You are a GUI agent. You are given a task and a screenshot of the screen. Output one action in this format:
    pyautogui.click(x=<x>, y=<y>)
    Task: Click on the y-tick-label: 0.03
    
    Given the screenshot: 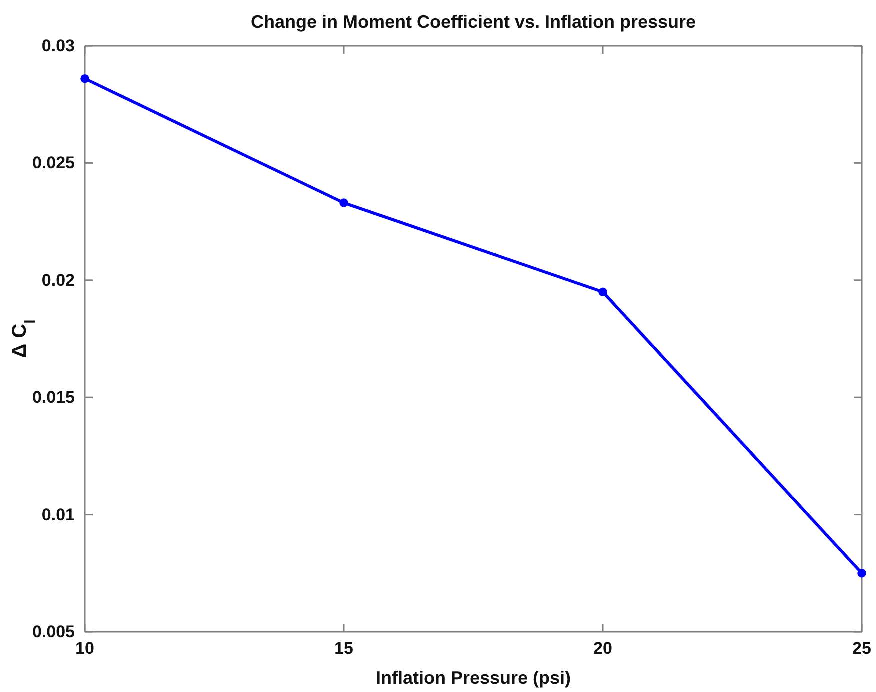 What is the action you would take?
    pyautogui.click(x=58, y=46)
    